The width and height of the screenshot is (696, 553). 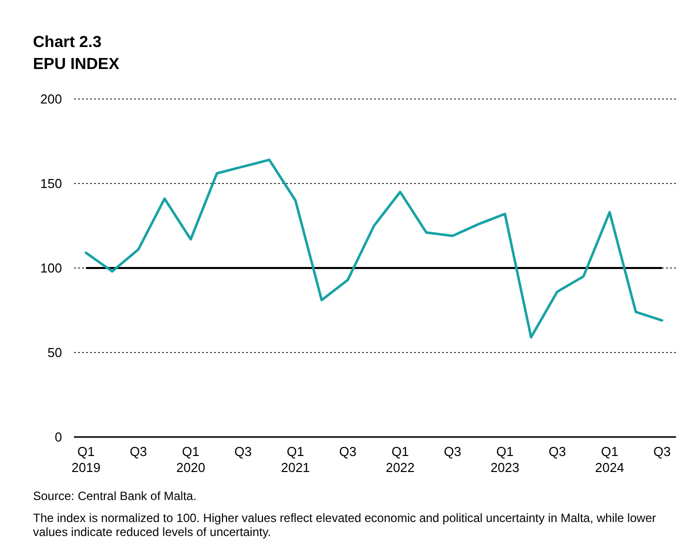 What do you see at coordinates (76, 64) in the screenshot?
I see `chart-subtitle: EPU INDEX` at bounding box center [76, 64].